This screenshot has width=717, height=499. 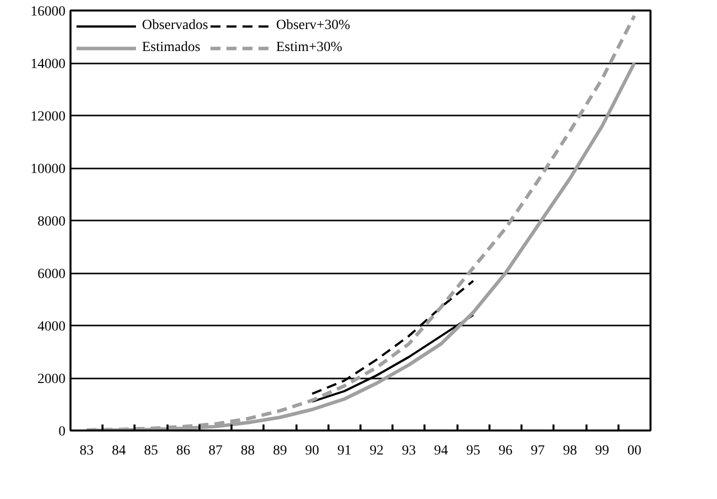 I want to click on x-tick-label: 88, so click(x=247, y=451).